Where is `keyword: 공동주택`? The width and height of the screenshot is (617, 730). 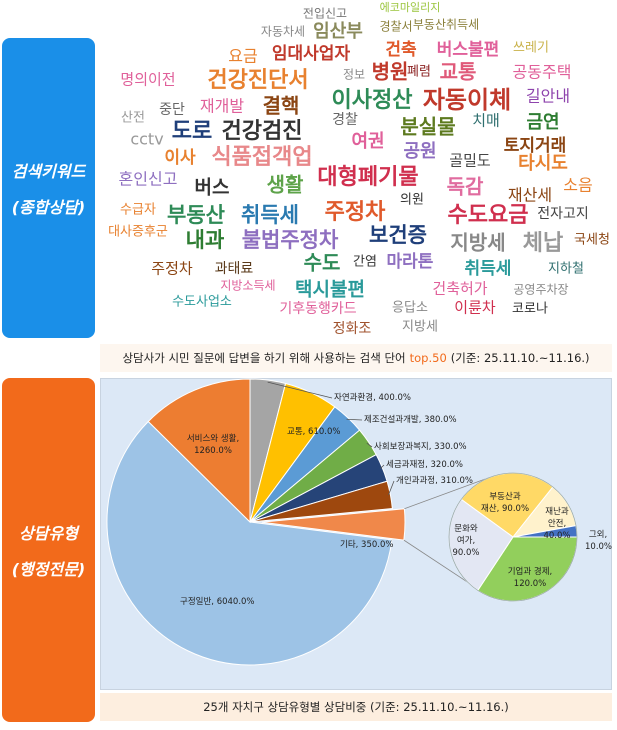
keyword: 공동주택 is located at coordinates (542, 72).